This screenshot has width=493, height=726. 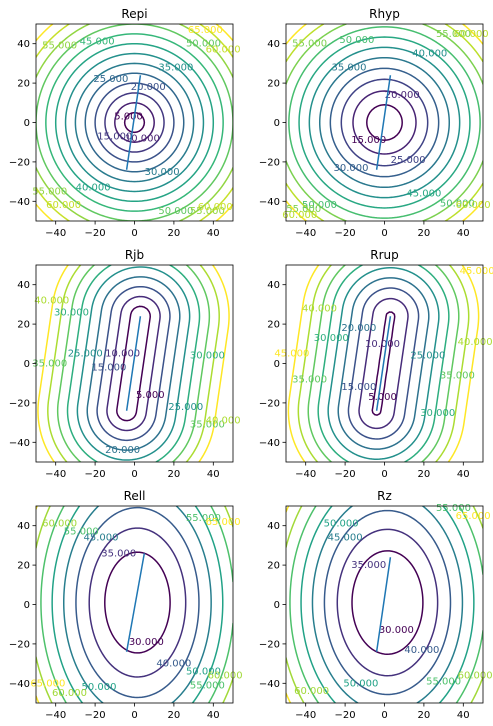 What do you see at coordinates (331, 338) in the screenshot?
I see `contour-label: 30.000` at bounding box center [331, 338].